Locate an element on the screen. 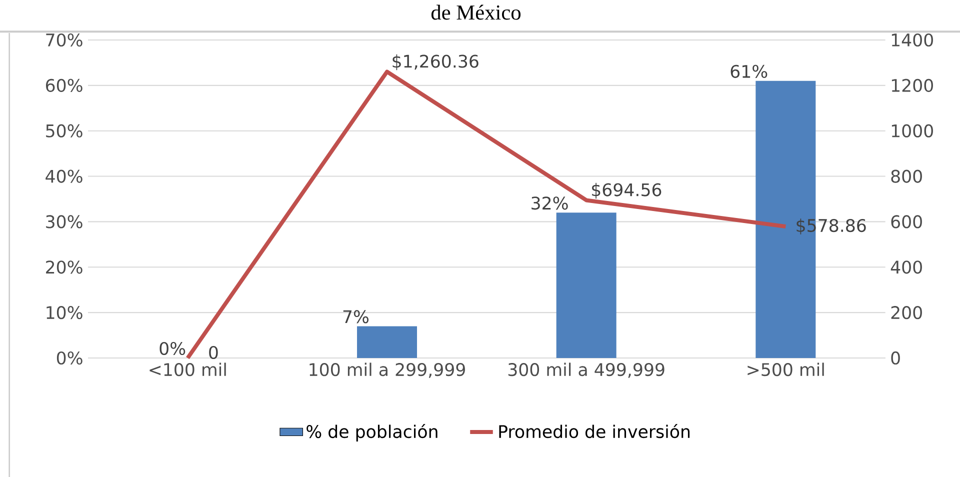 Image resolution: width=960 pixels, height=477 pixels. data-label: 61% is located at coordinates (749, 71).